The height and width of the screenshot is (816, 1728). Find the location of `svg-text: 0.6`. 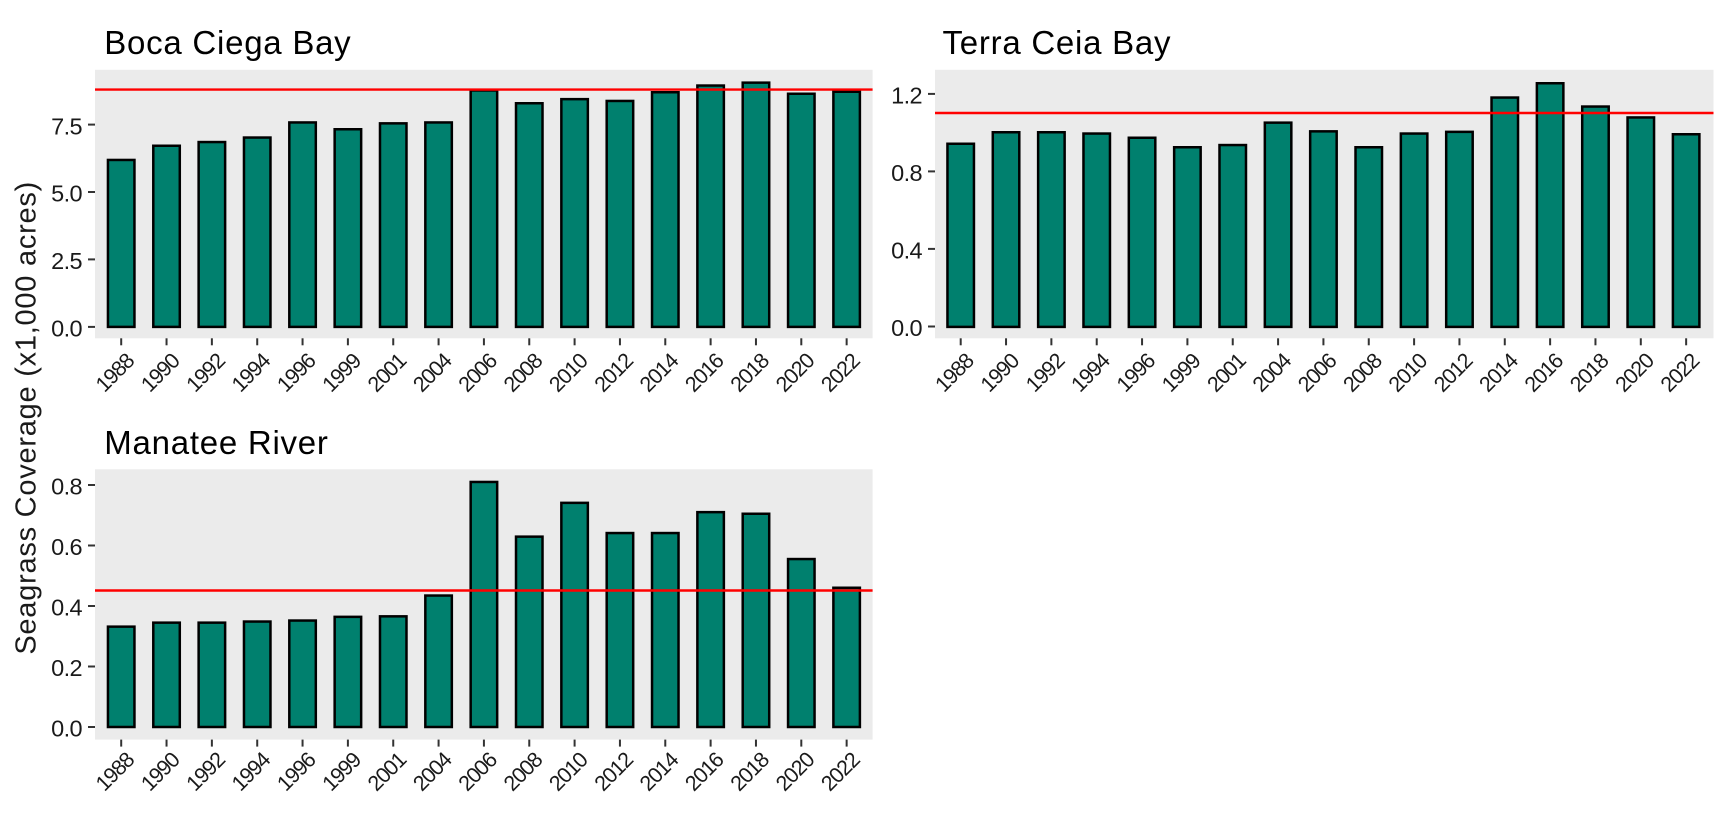

svg-text: 0.6 is located at coordinates (66, 547).